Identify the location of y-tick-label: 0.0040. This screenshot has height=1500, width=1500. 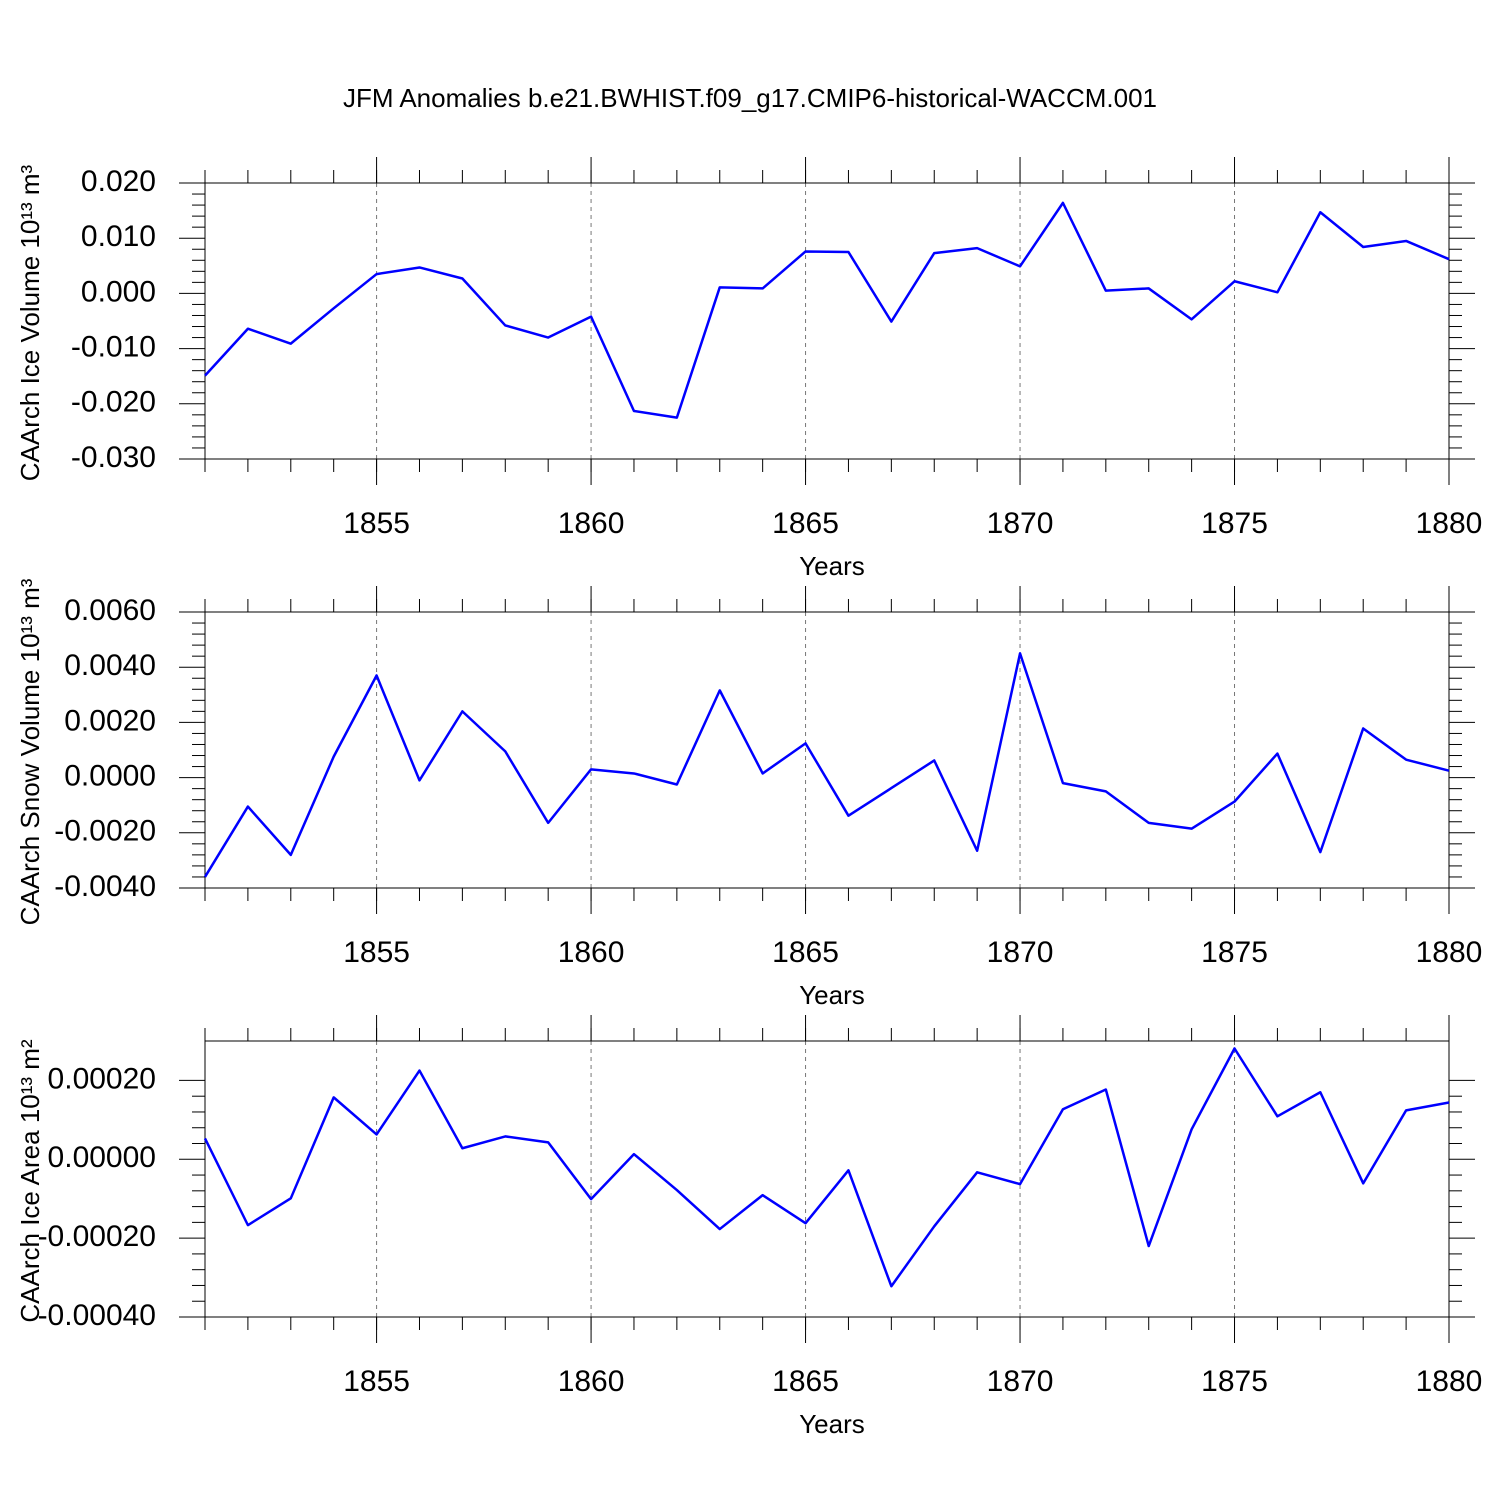
(110, 665).